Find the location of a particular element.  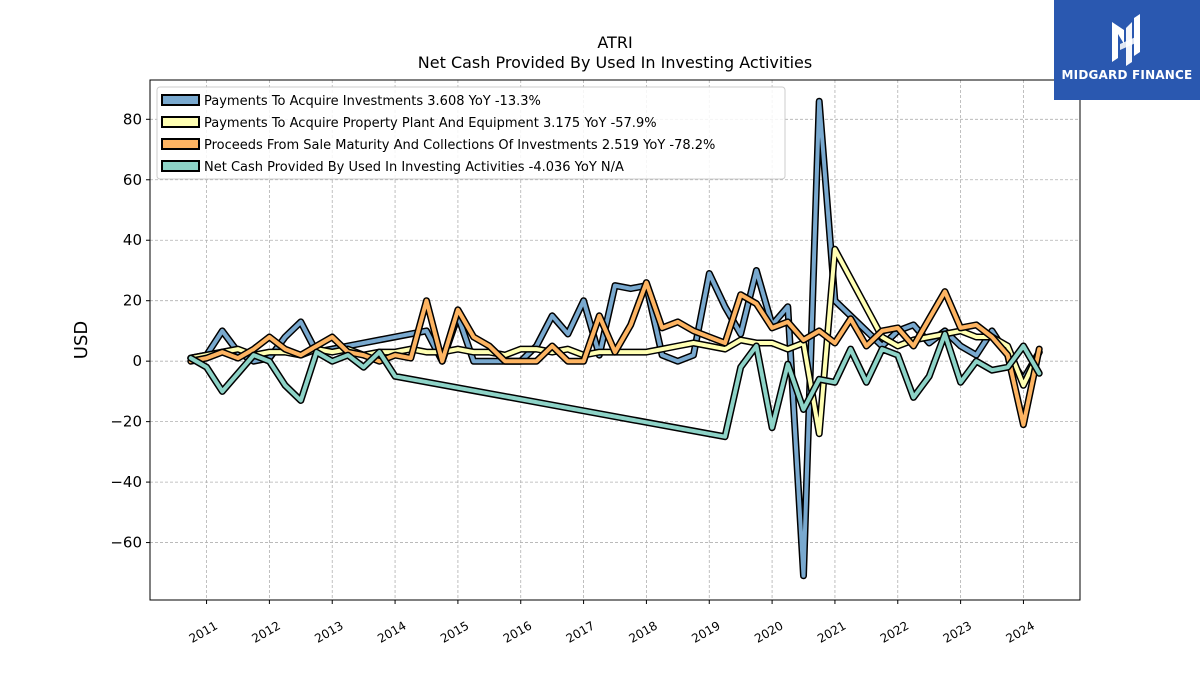

logo-text: MIDGARD FINANCE is located at coordinates (1127, 75).